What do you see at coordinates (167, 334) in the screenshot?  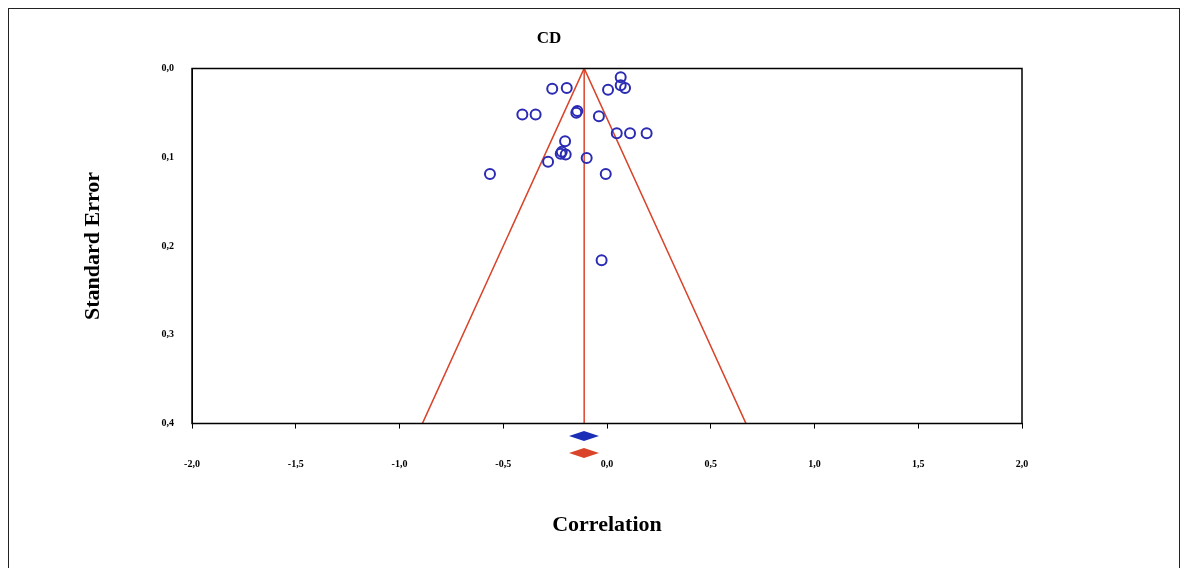 I see `y-tick-label: 0,3` at bounding box center [167, 334].